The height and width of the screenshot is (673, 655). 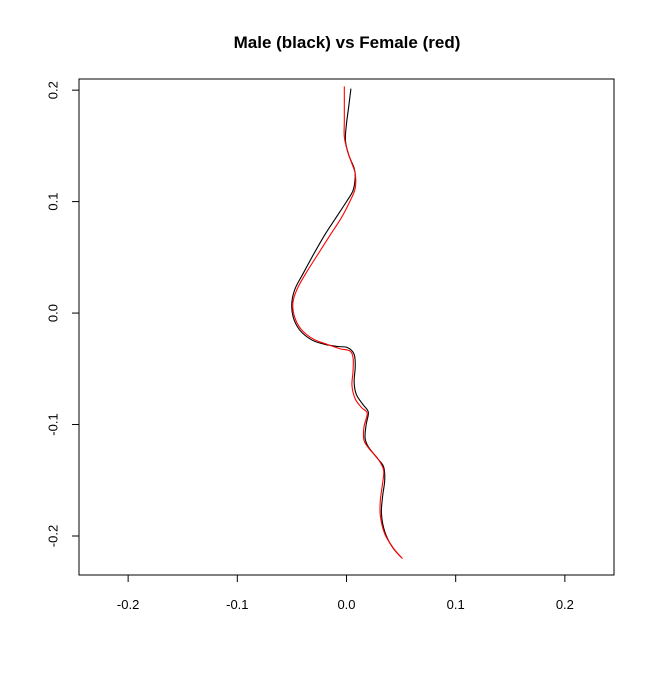 What do you see at coordinates (53, 536) in the screenshot?
I see `y-tick-label: -0.2` at bounding box center [53, 536].